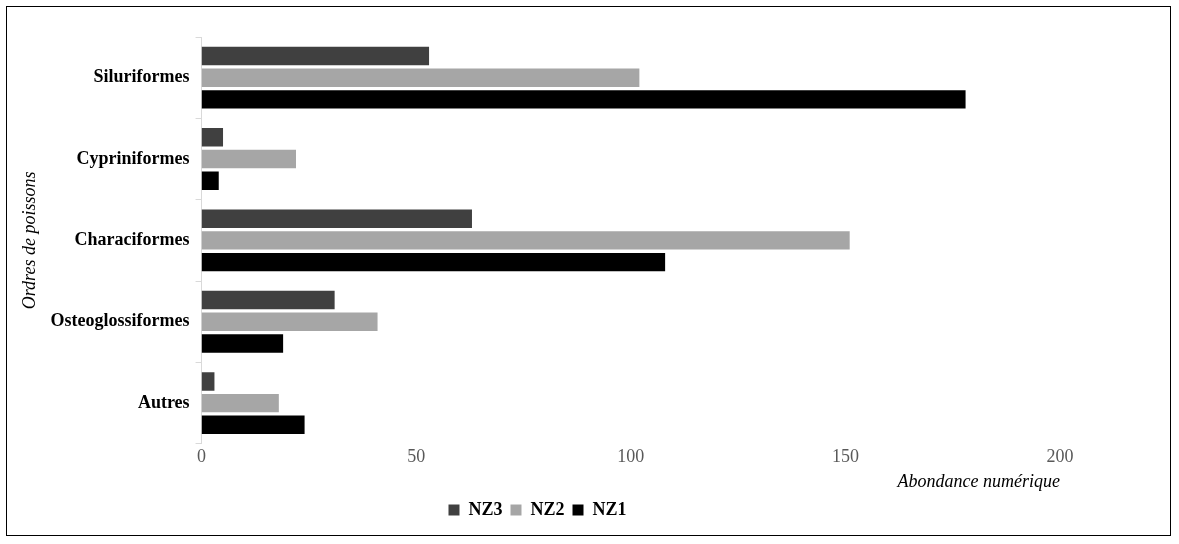 Image resolution: width=1179 pixels, height=544 pixels. I want to click on y-tick-label: Cypriniformes, so click(133, 157).